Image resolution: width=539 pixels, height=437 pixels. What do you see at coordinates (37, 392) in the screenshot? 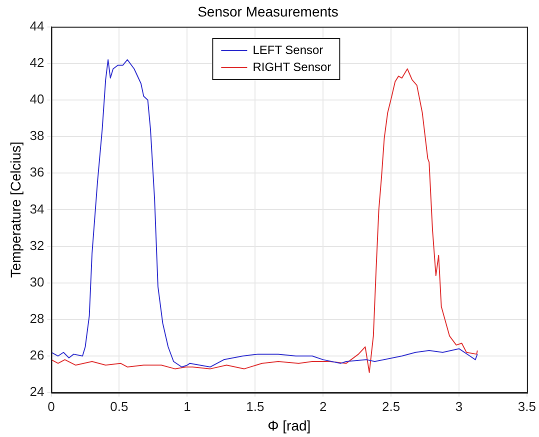
I see `y-tick-label: 24` at bounding box center [37, 392].